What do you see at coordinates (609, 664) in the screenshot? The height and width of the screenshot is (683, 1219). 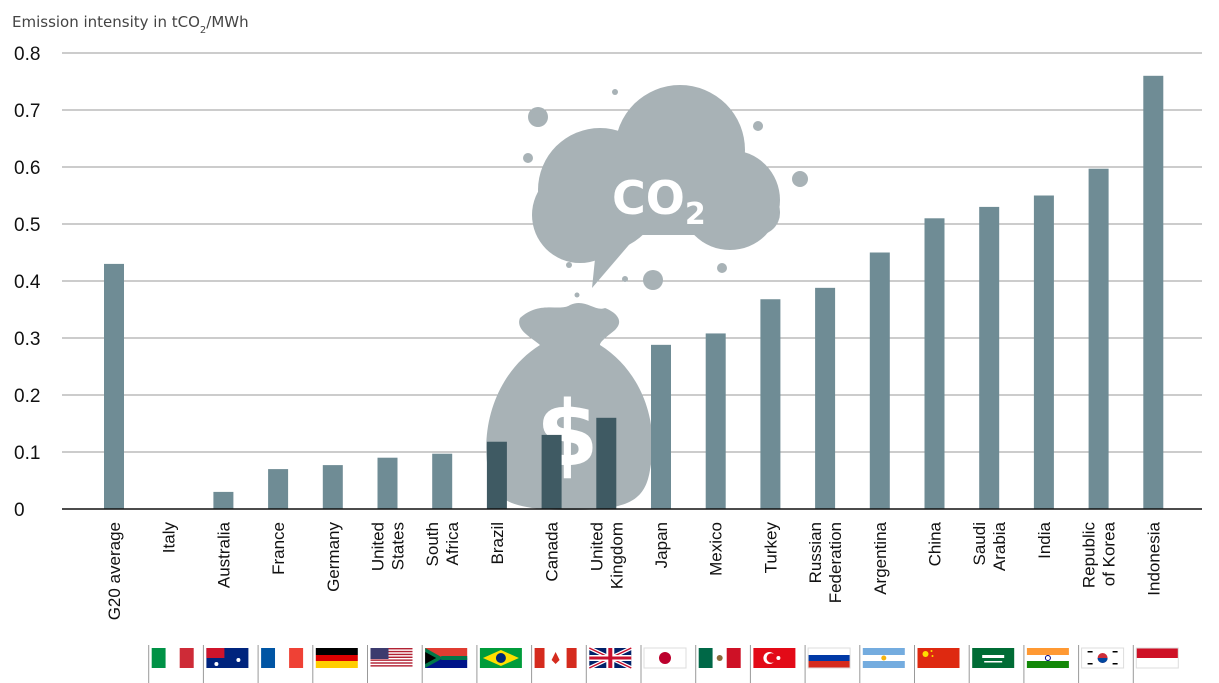 I see `united-kingdom-flag` at bounding box center [609, 664].